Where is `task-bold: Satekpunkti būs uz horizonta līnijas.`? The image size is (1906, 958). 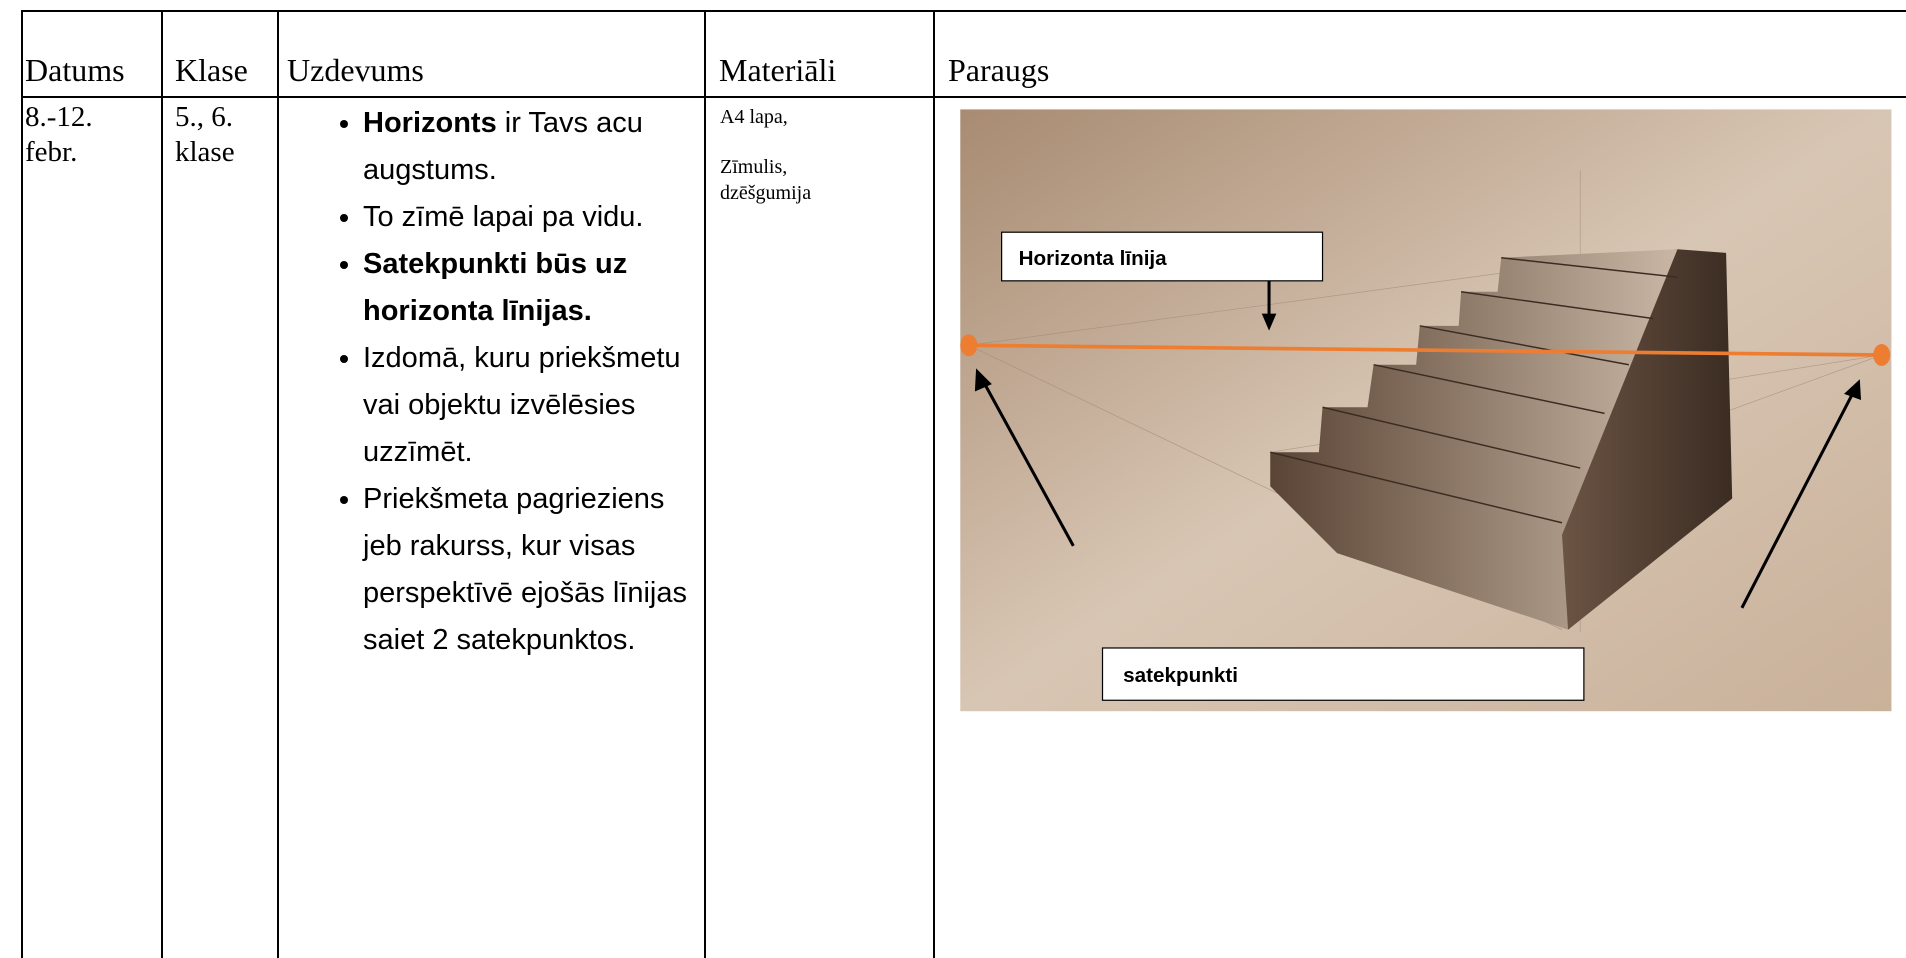 task-bold: Satekpunkti būs uz horizonta līnijas. is located at coordinates (495, 287).